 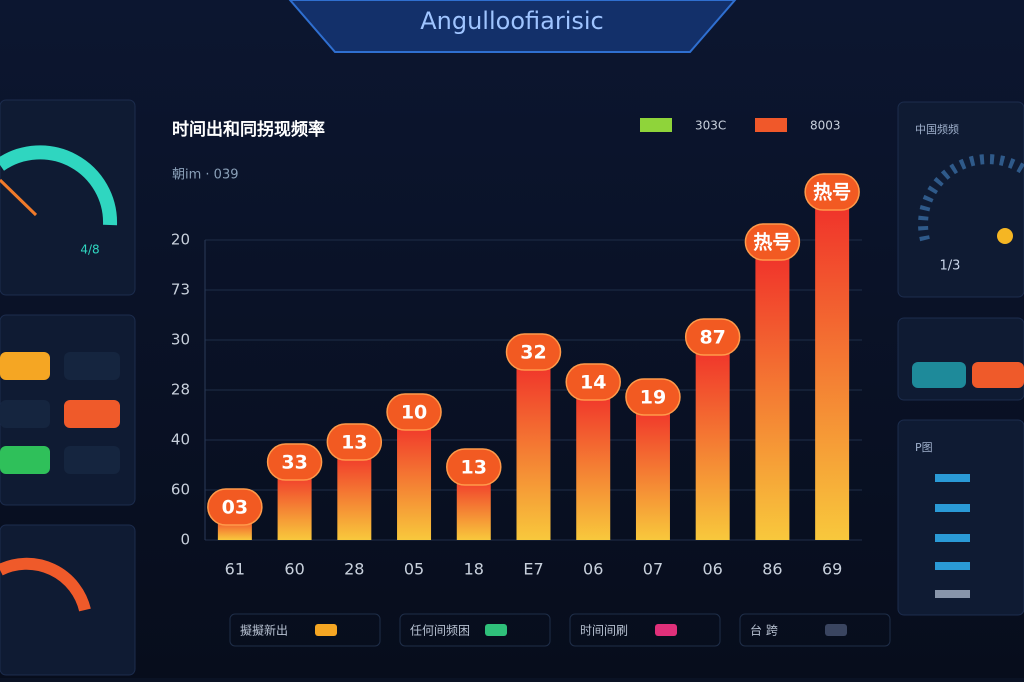 What do you see at coordinates (180, 440) in the screenshot?
I see `y-tick-label: 40` at bounding box center [180, 440].